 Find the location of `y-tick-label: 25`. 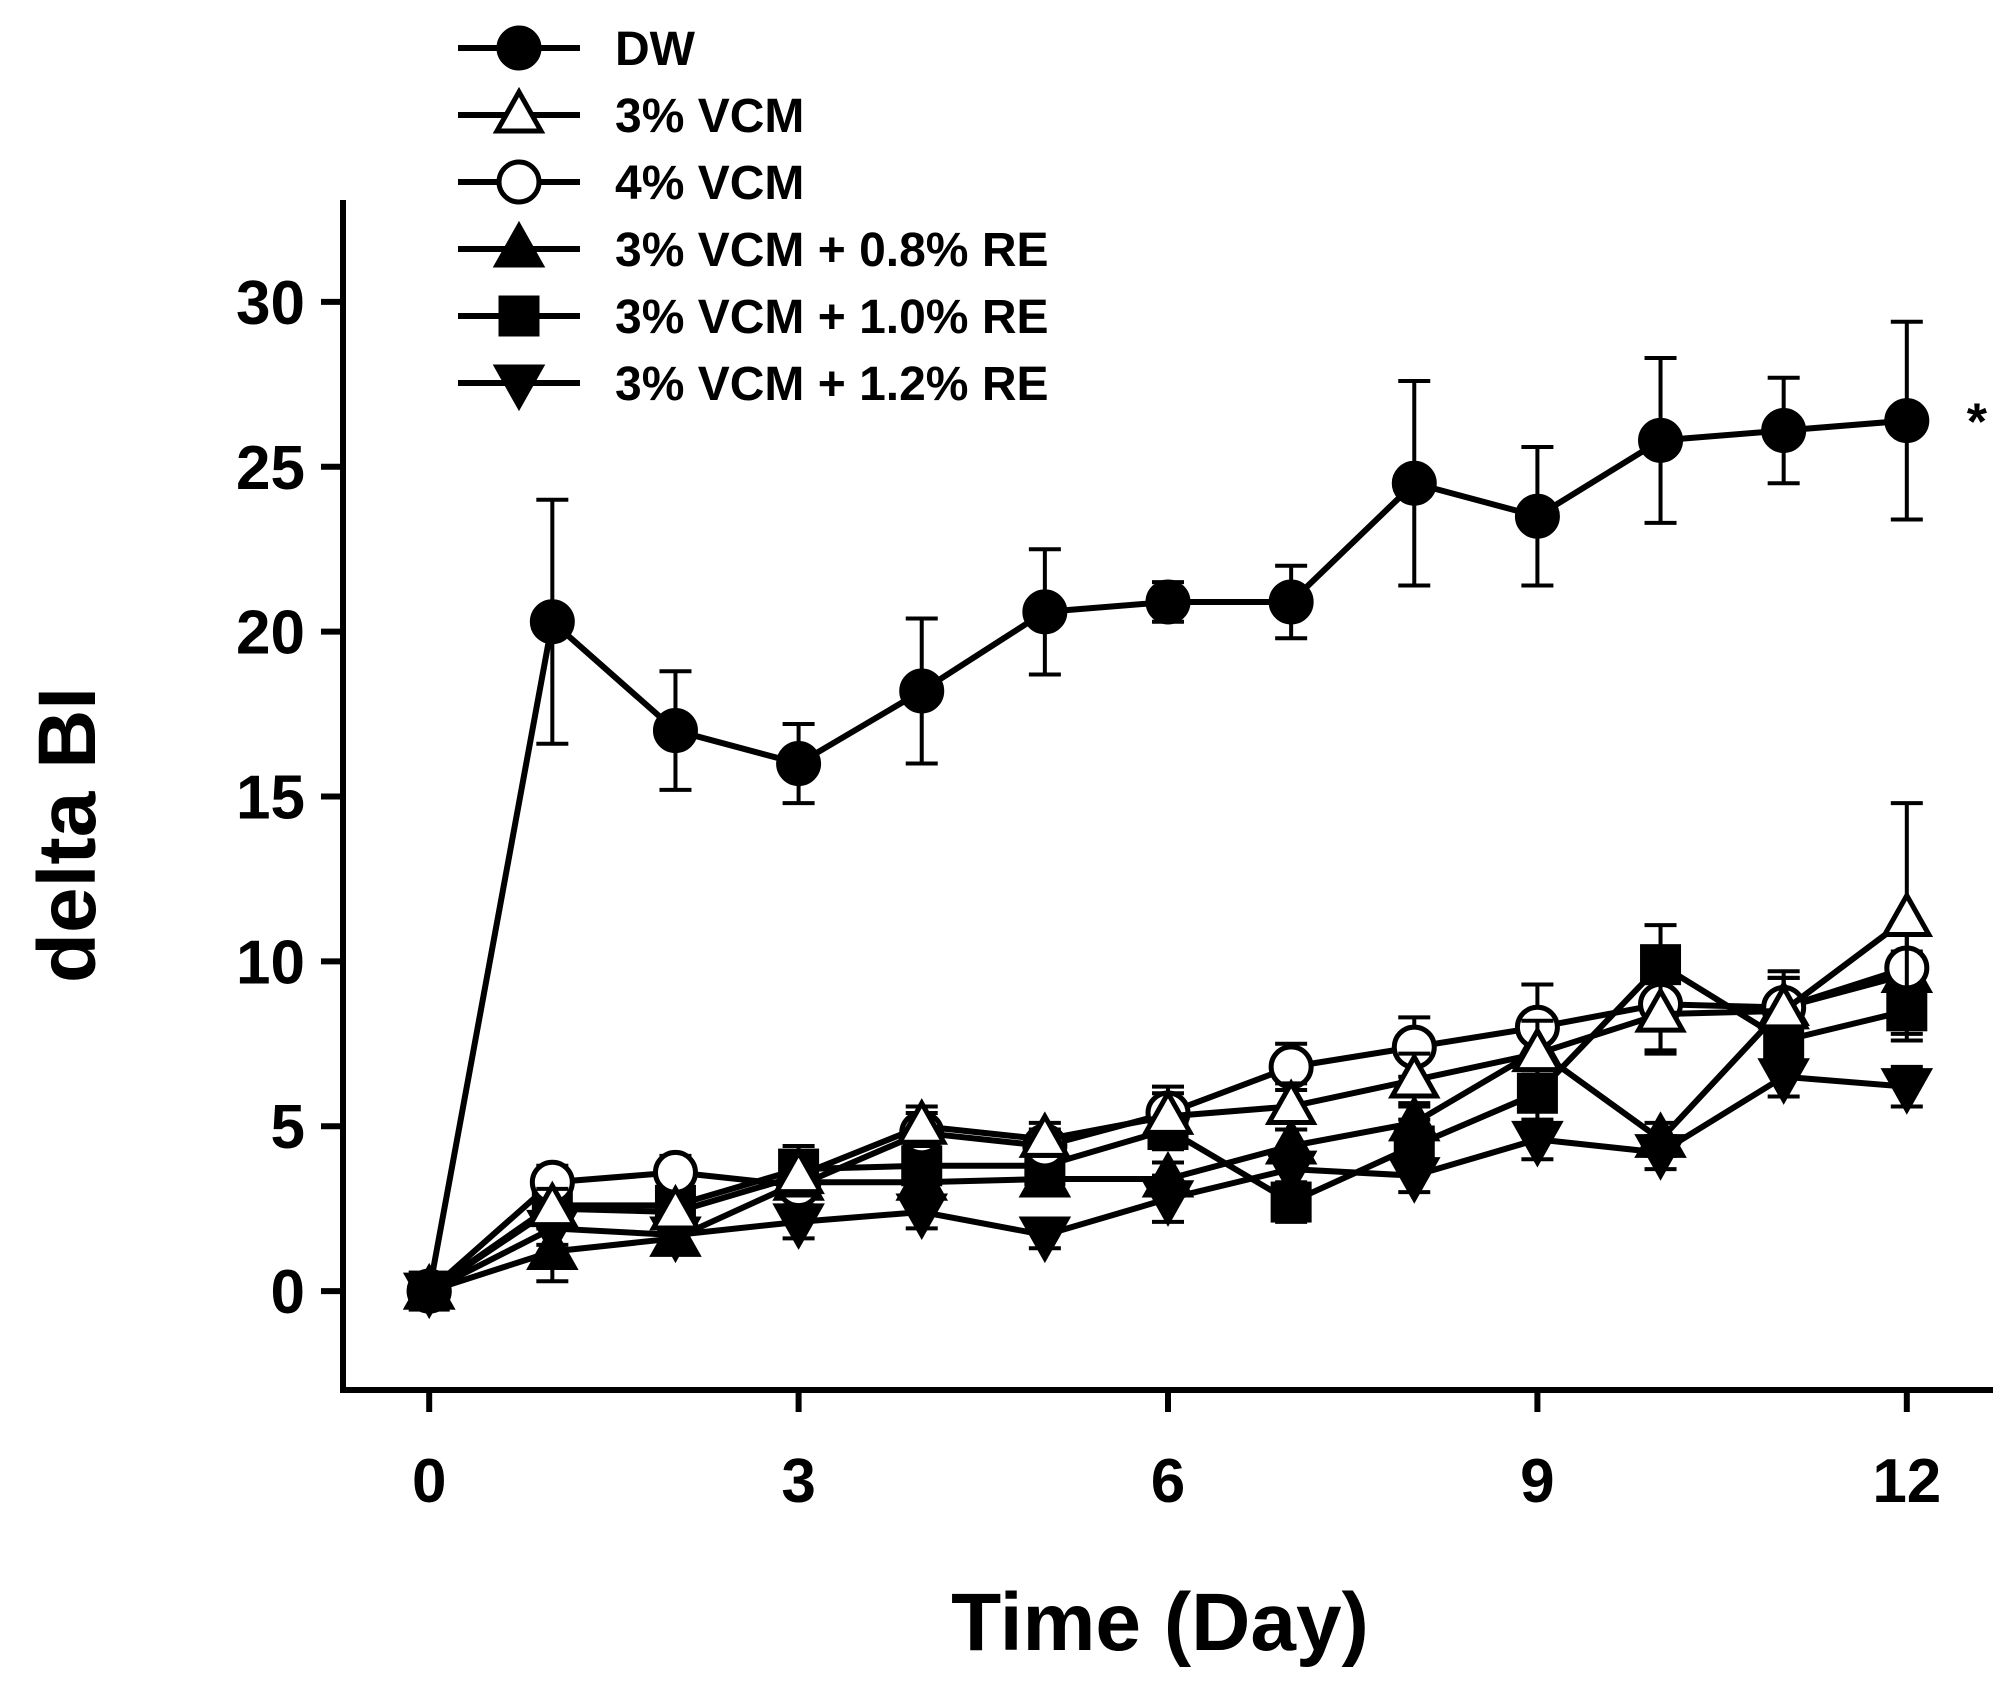

y-tick-label: 25 is located at coordinates (270, 468).